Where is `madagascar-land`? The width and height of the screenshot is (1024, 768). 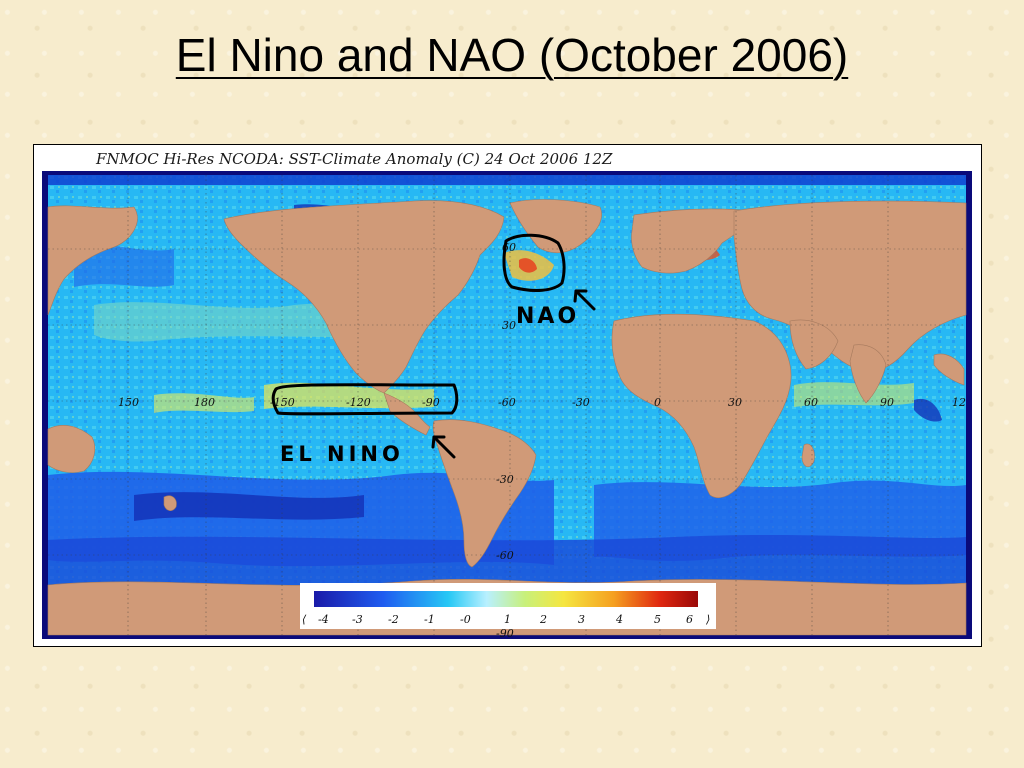
madagascar-land is located at coordinates (808, 455).